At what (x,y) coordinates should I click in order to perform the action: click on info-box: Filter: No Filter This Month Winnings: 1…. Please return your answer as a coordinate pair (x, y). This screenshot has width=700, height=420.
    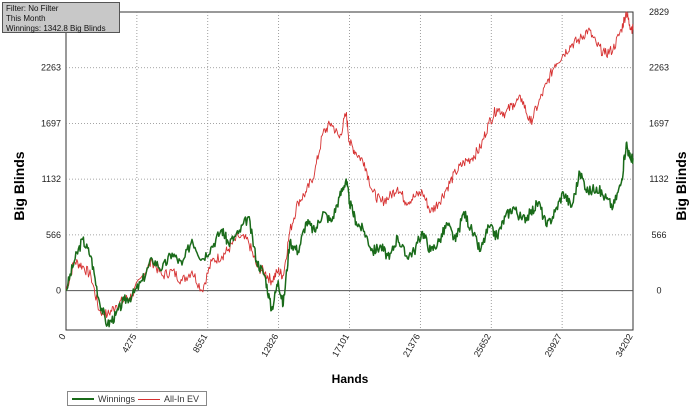
    Looking at the image, I should click on (61, 17).